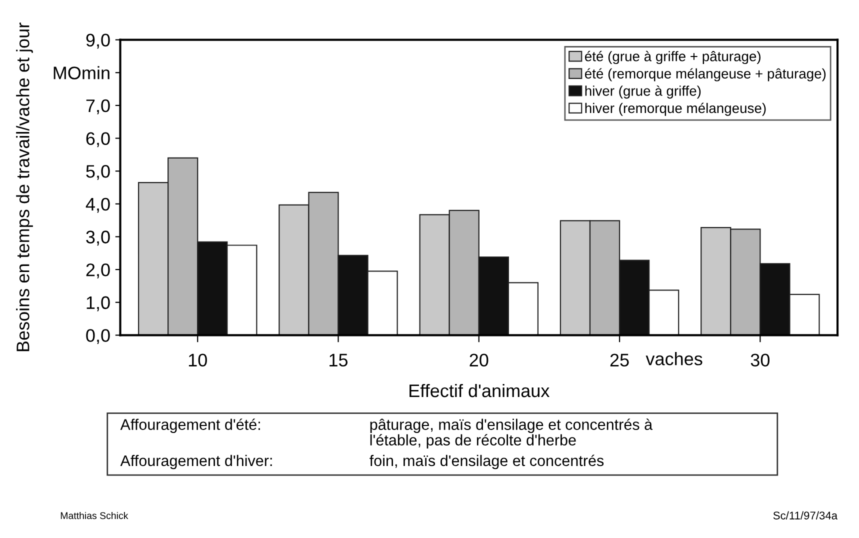 The width and height of the screenshot is (859, 538). What do you see at coordinates (98, 106) in the screenshot?
I see `y-tick-label: 7,0` at bounding box center [98, 106].